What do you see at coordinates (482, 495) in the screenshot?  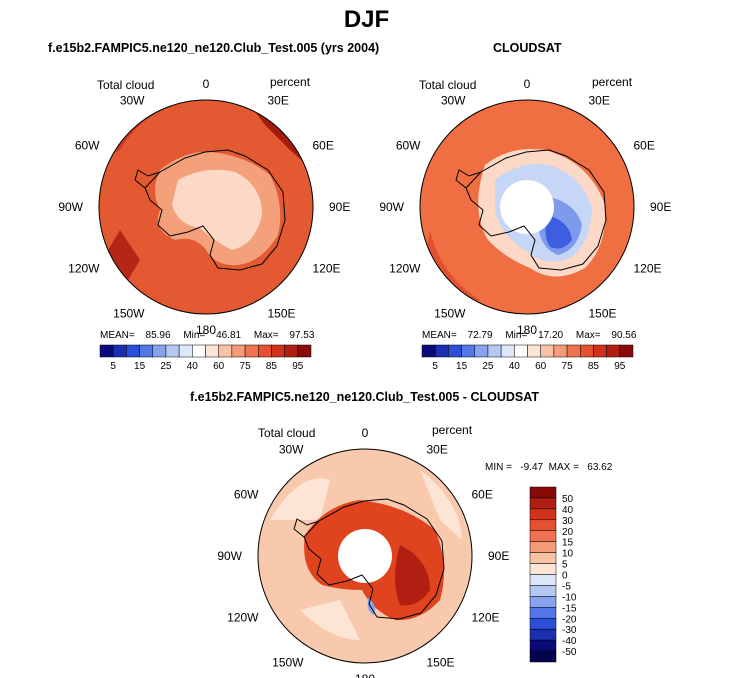 I see `panel-3-lon-label: 60E` at bounding box center [482, 495].